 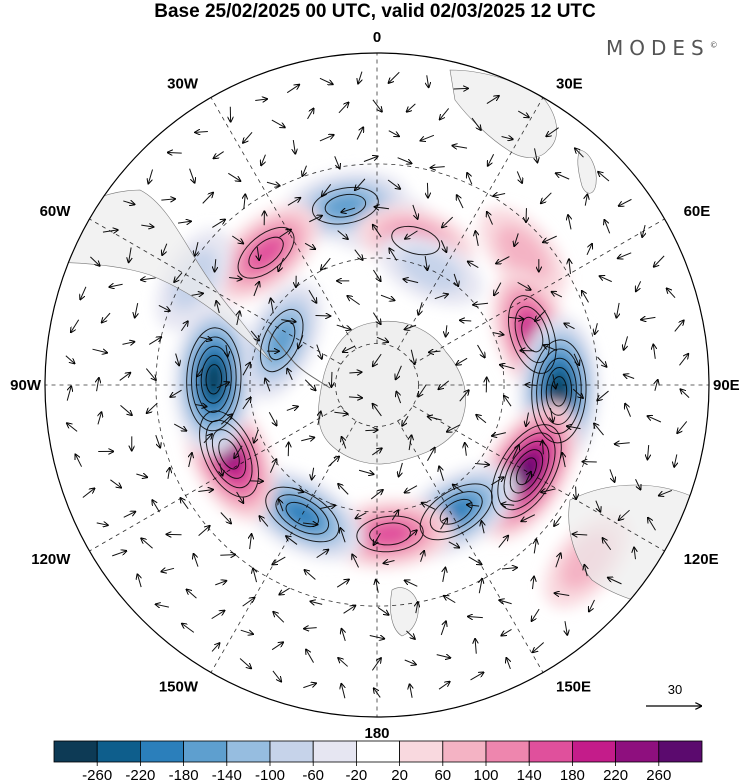 I want to click on longitude-label: 30E, so click(x=569, y=84).